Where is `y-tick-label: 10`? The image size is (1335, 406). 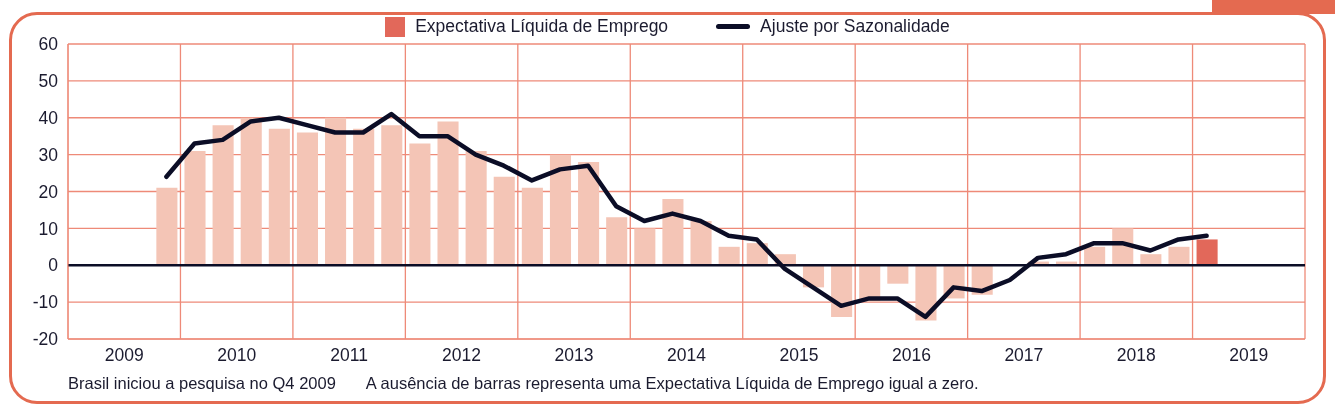 y-tick-label: 10 is located at coordinates (48, 228).